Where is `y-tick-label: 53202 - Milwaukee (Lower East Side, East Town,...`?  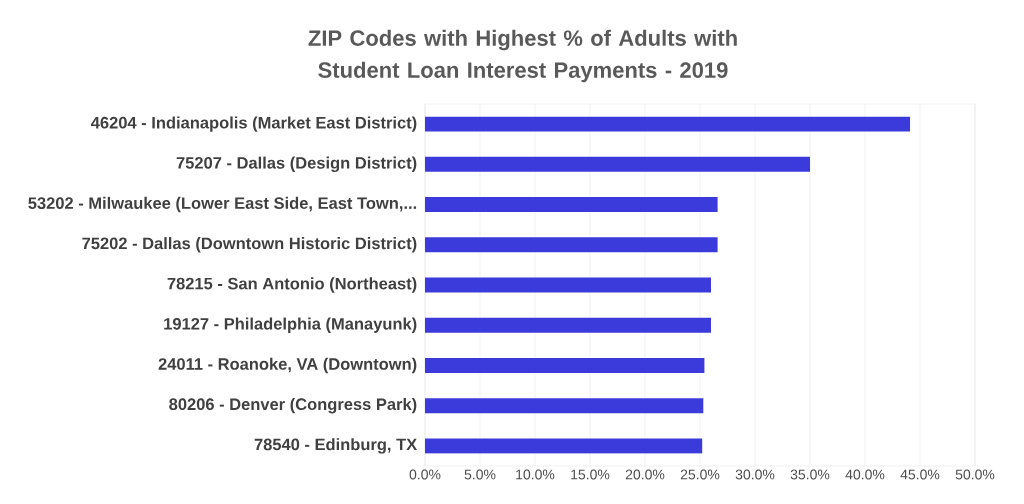 y-tick-label: 53202 - Milwaukee (Lower East Side, East Town,... is located at coordinates (222, 204).